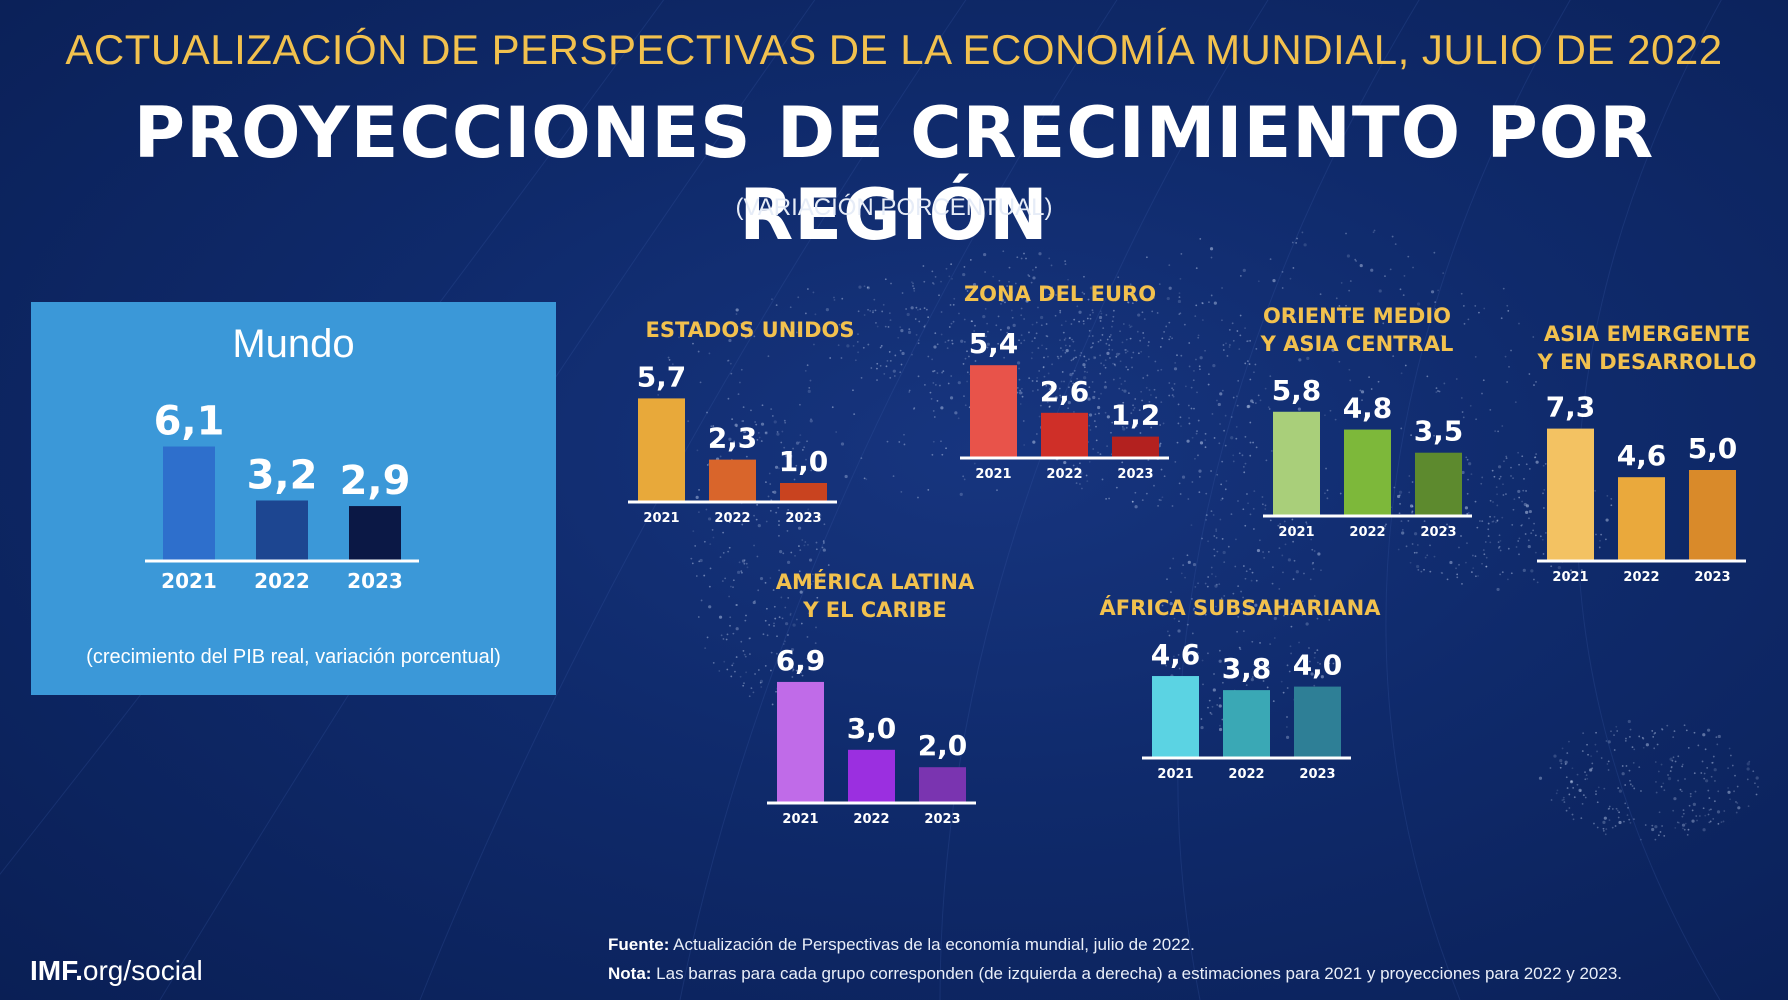 Image resolution: width=1788 pixels, height=1000 pixels. I want to click on year-label-mundo-2023: 2023, so click(375, 581).